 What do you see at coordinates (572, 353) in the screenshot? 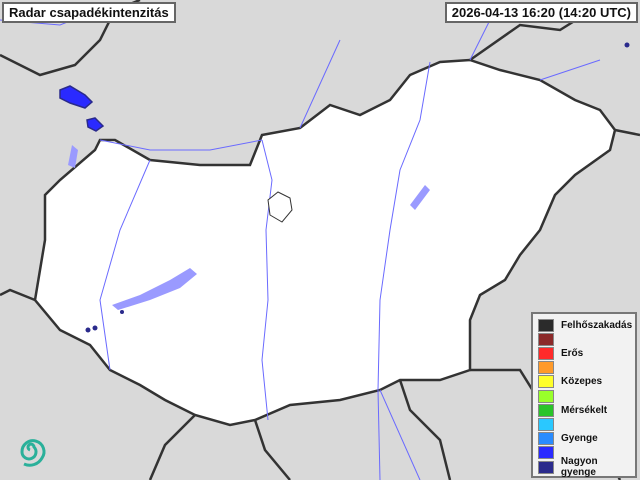
I see `legend-label: Erős` at bounding box center [572, 353].